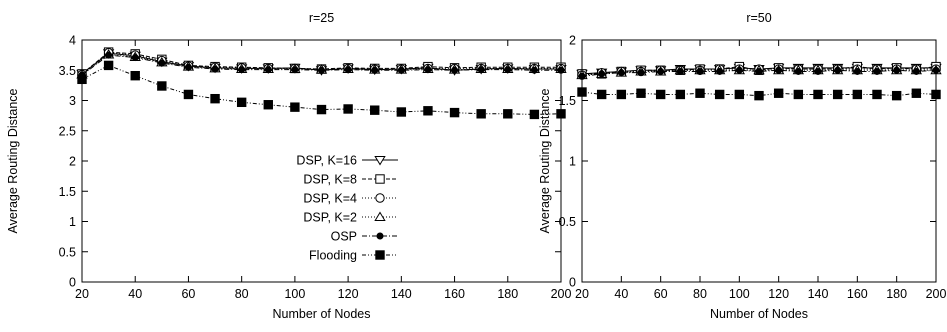 The height and width of the screenshot is (332, 947). I want to click on y-tick-label: 0, so click(72, 283).